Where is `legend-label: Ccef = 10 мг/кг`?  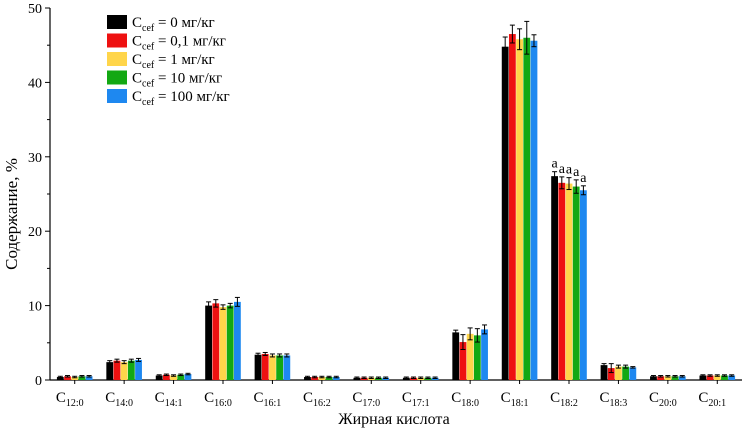 legend-label: Ccef = 10 мг/кг is located at coordinates (177, 80).